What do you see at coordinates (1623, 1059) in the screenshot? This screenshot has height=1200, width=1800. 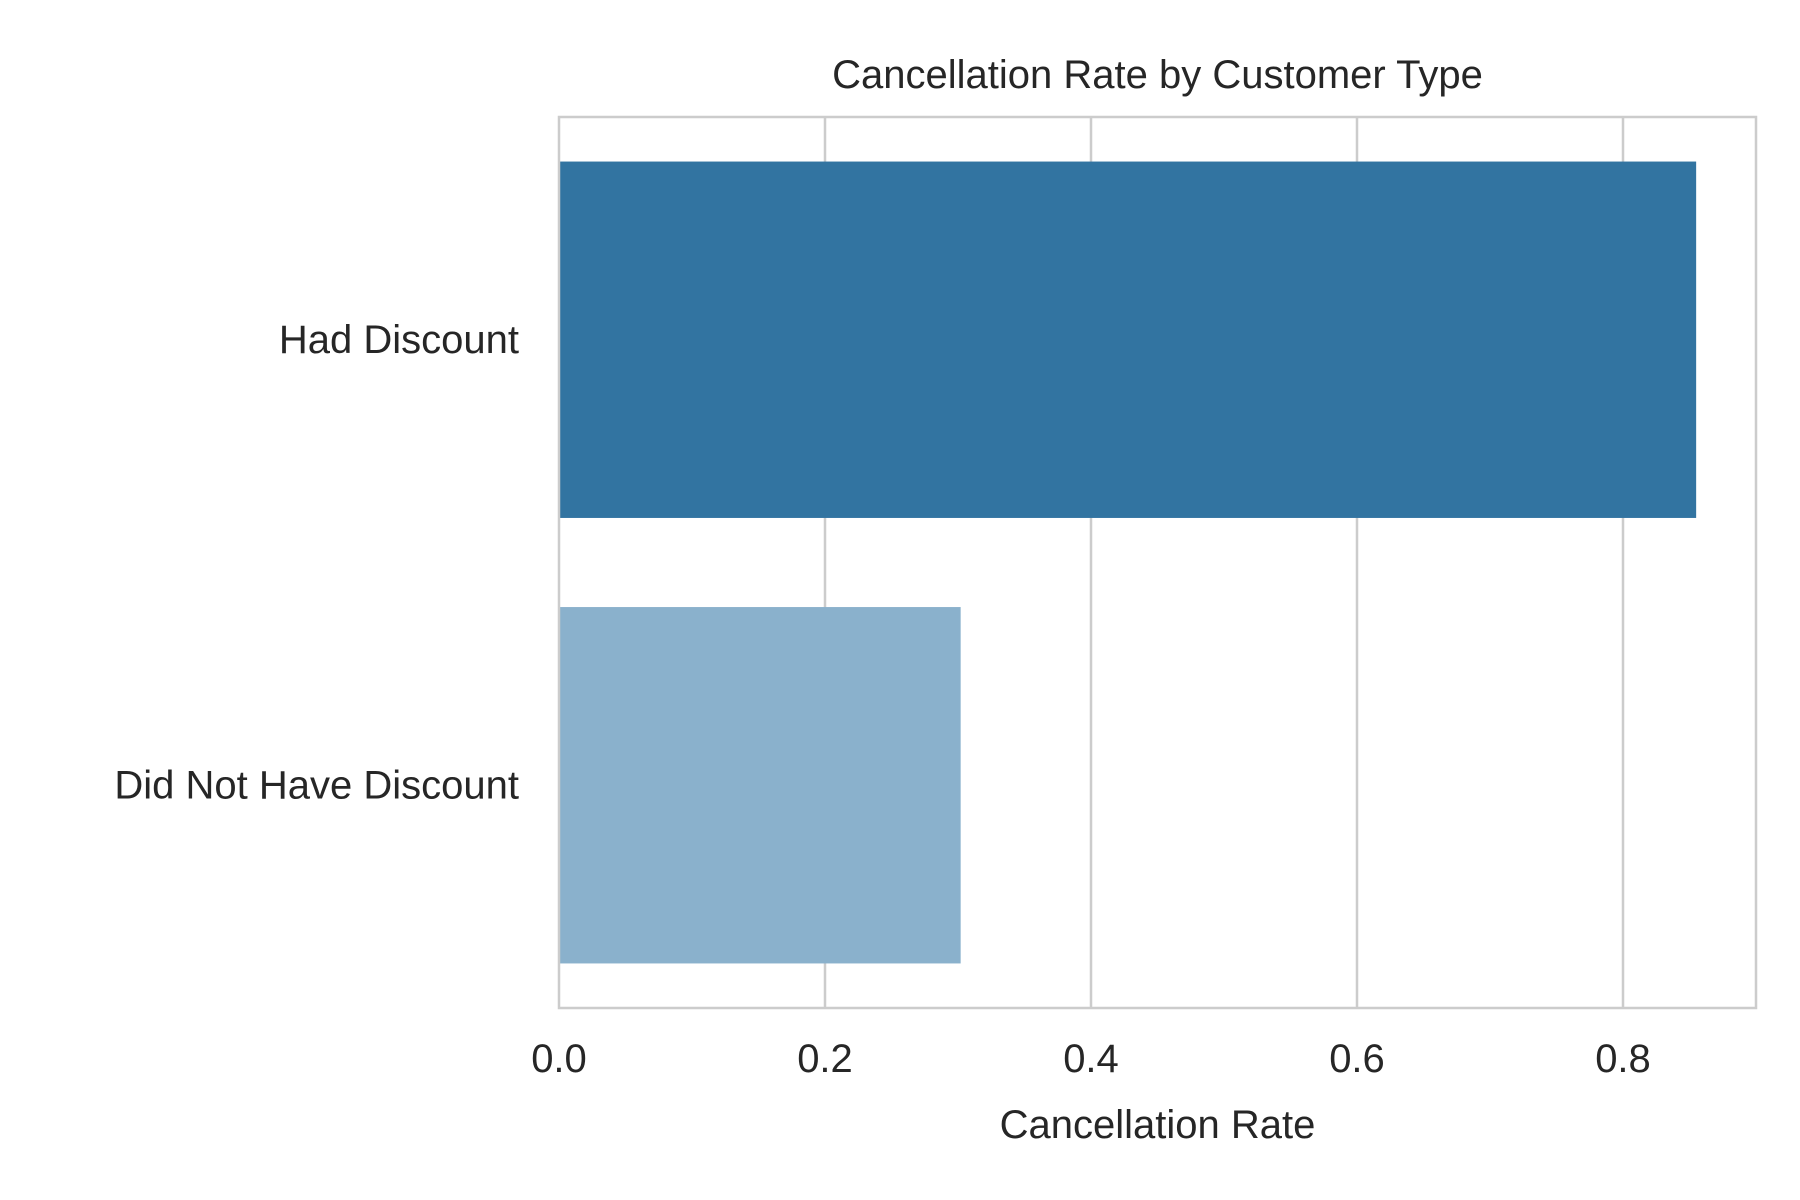 I see `x-tick-label: 0.8` at bounding box center [1623, 1059].